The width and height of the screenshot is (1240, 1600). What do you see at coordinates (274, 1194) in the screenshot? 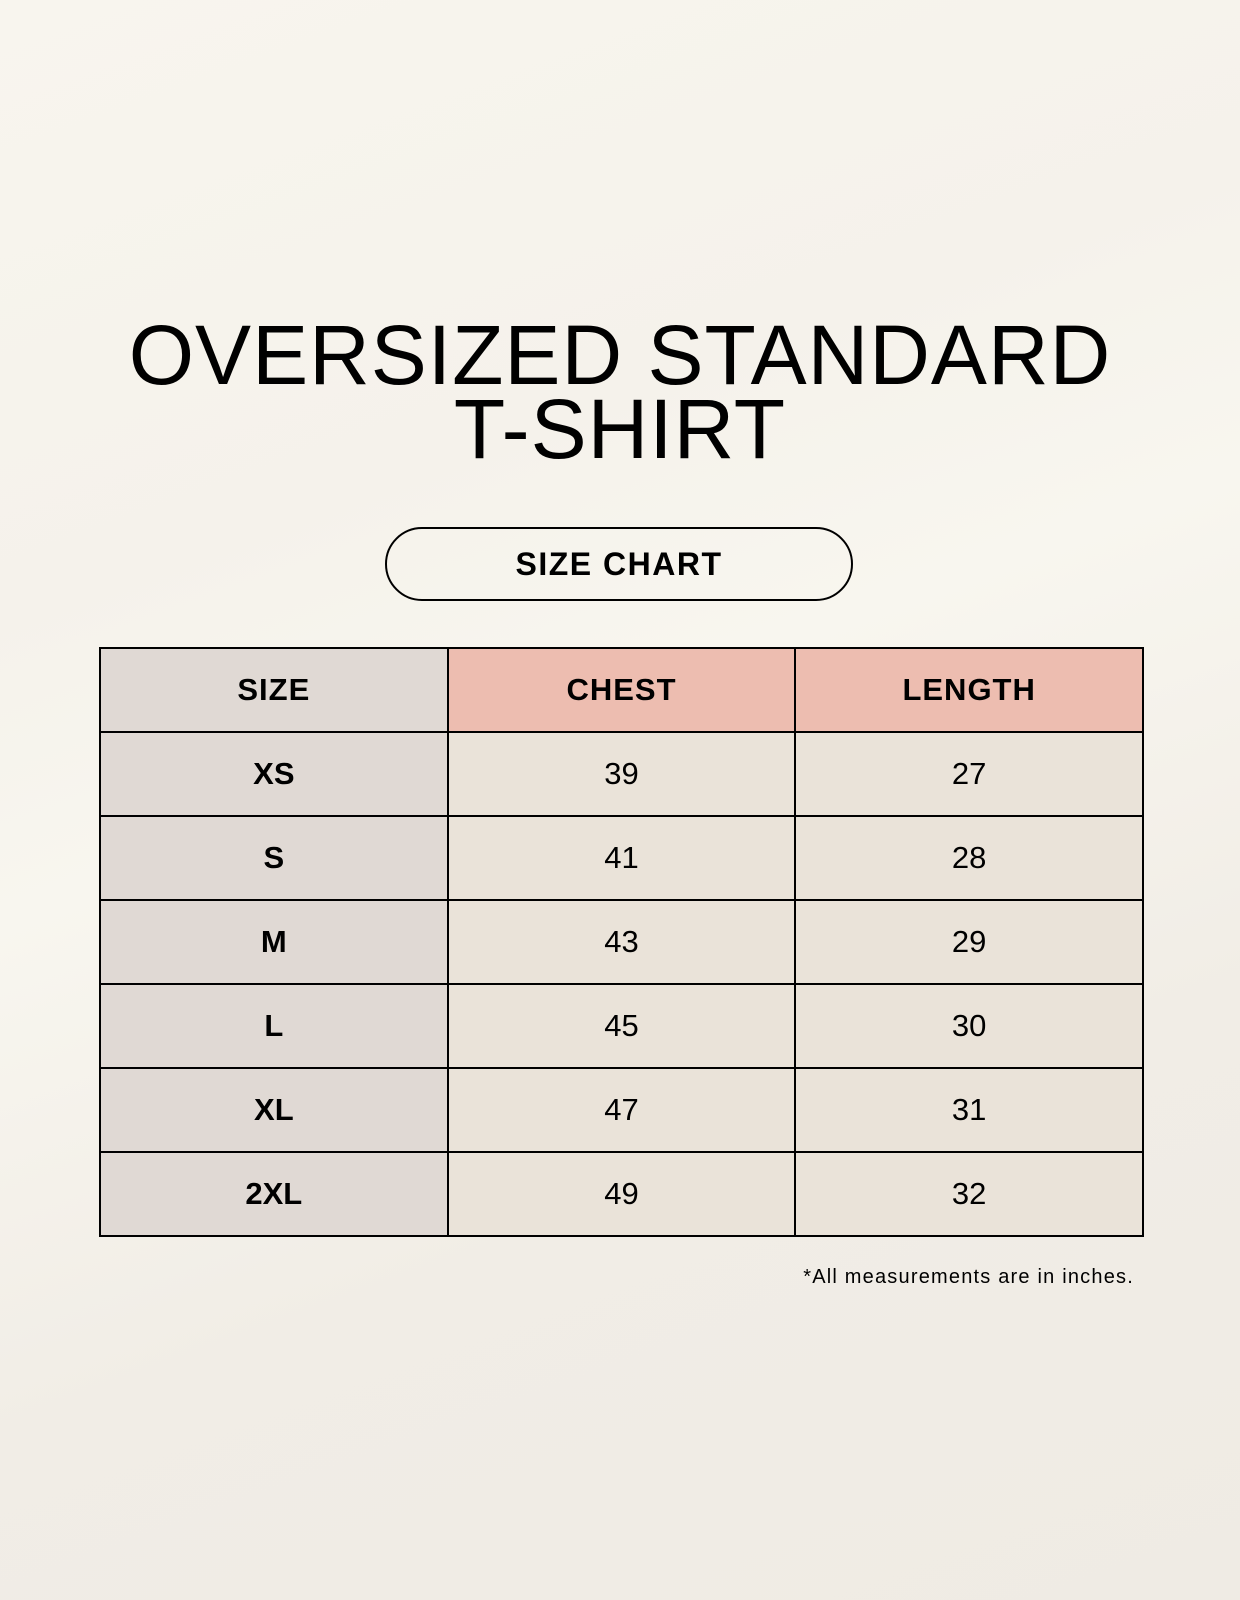
I see `cell-size: 2XL` at bounding box center [274, 1194].